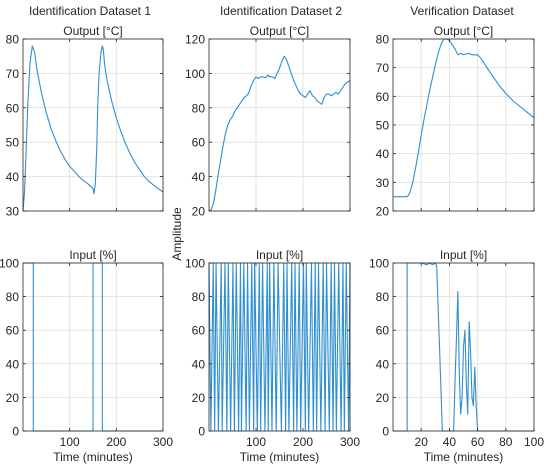 Image resolution: width=550 pixels, height=468 pixels. I want to click on subplot-1: 30 40 50 60 70 80 Output [°C], so click(85, 121).